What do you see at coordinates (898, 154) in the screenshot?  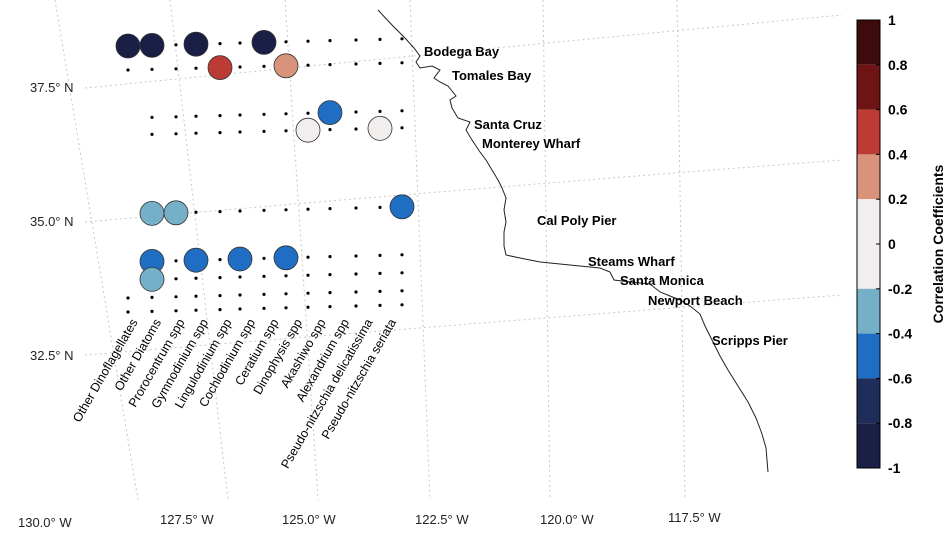 I see `colorbar-tick-label: 0.4` at bounding box center [898, 154].